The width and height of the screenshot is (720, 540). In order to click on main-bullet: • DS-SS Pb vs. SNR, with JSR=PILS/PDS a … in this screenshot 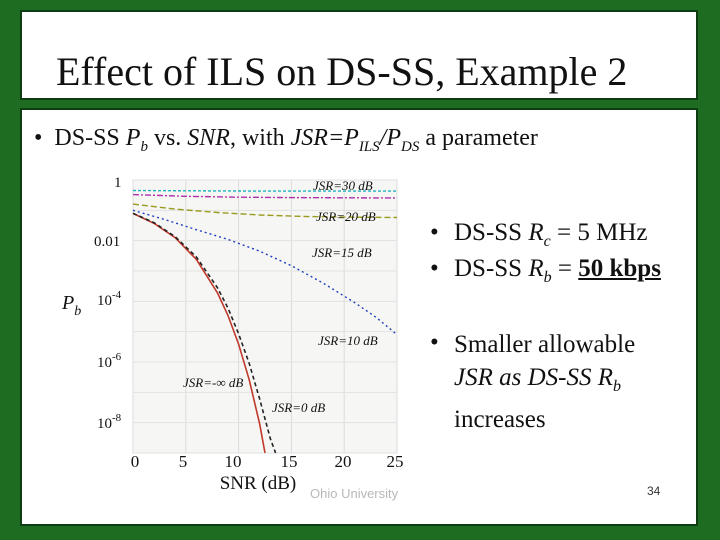, I will do `click(286, 140)`.